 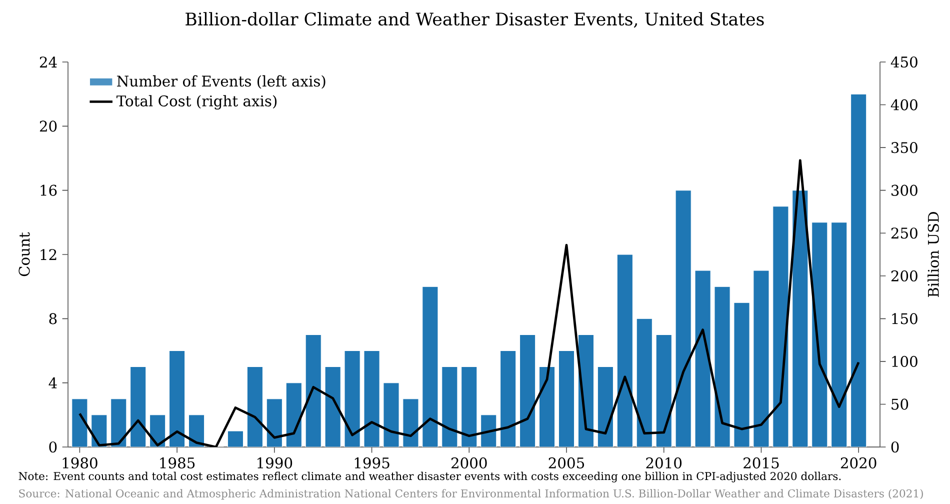 I want to click on x-tick-label: 2015, so click(x=761, y=462).